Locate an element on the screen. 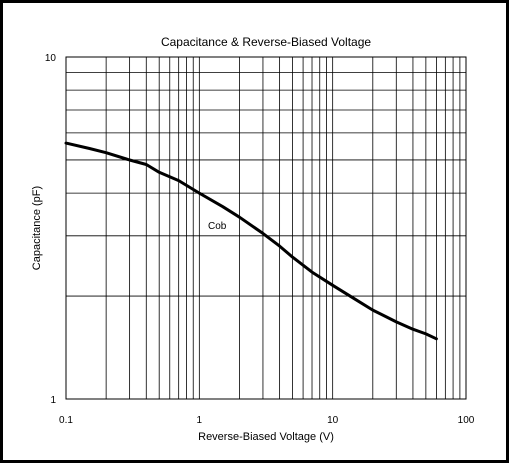 This screenshot has width=509, height=463. chart-title: Capacitance & Reverse-Biased Voltage is located at coordinates (266, 42).